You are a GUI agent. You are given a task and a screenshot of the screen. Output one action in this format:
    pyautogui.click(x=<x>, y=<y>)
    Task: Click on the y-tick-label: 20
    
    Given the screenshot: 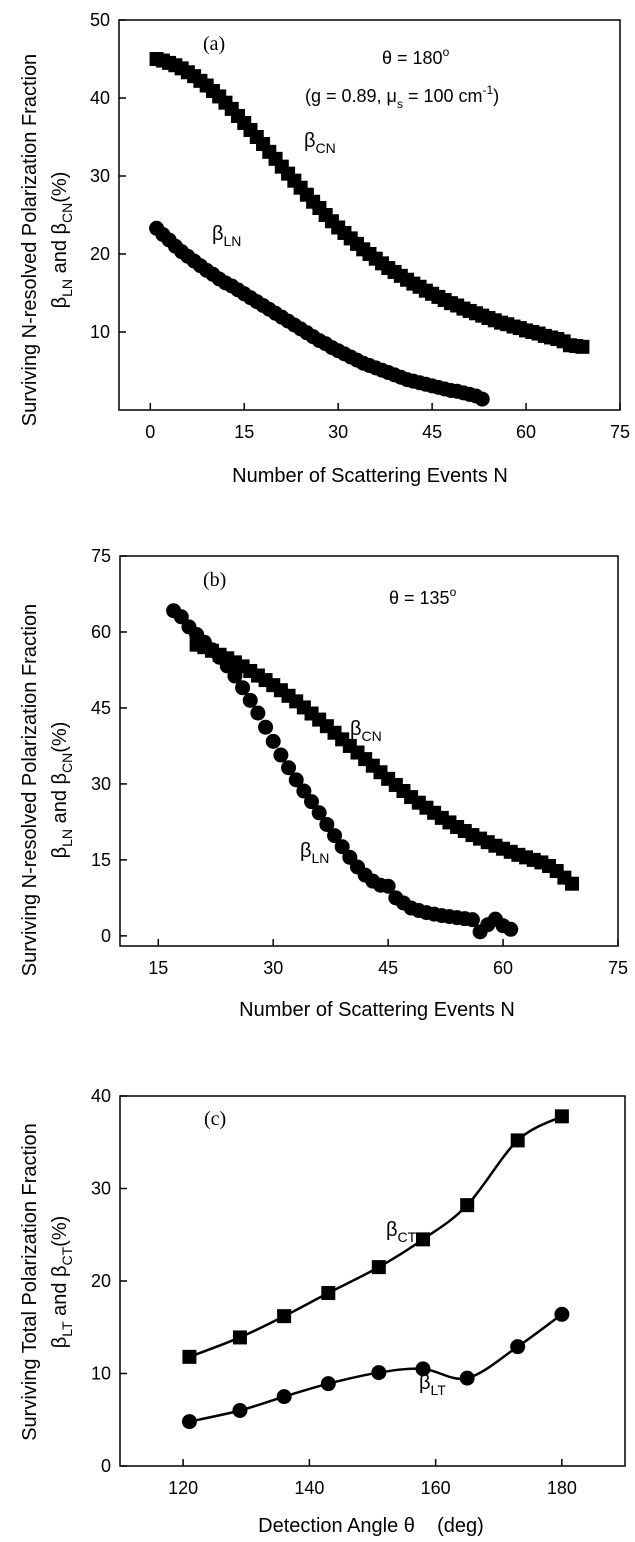 What is the action you would take?
    pyautogui.click(x=101, y=1281)
    